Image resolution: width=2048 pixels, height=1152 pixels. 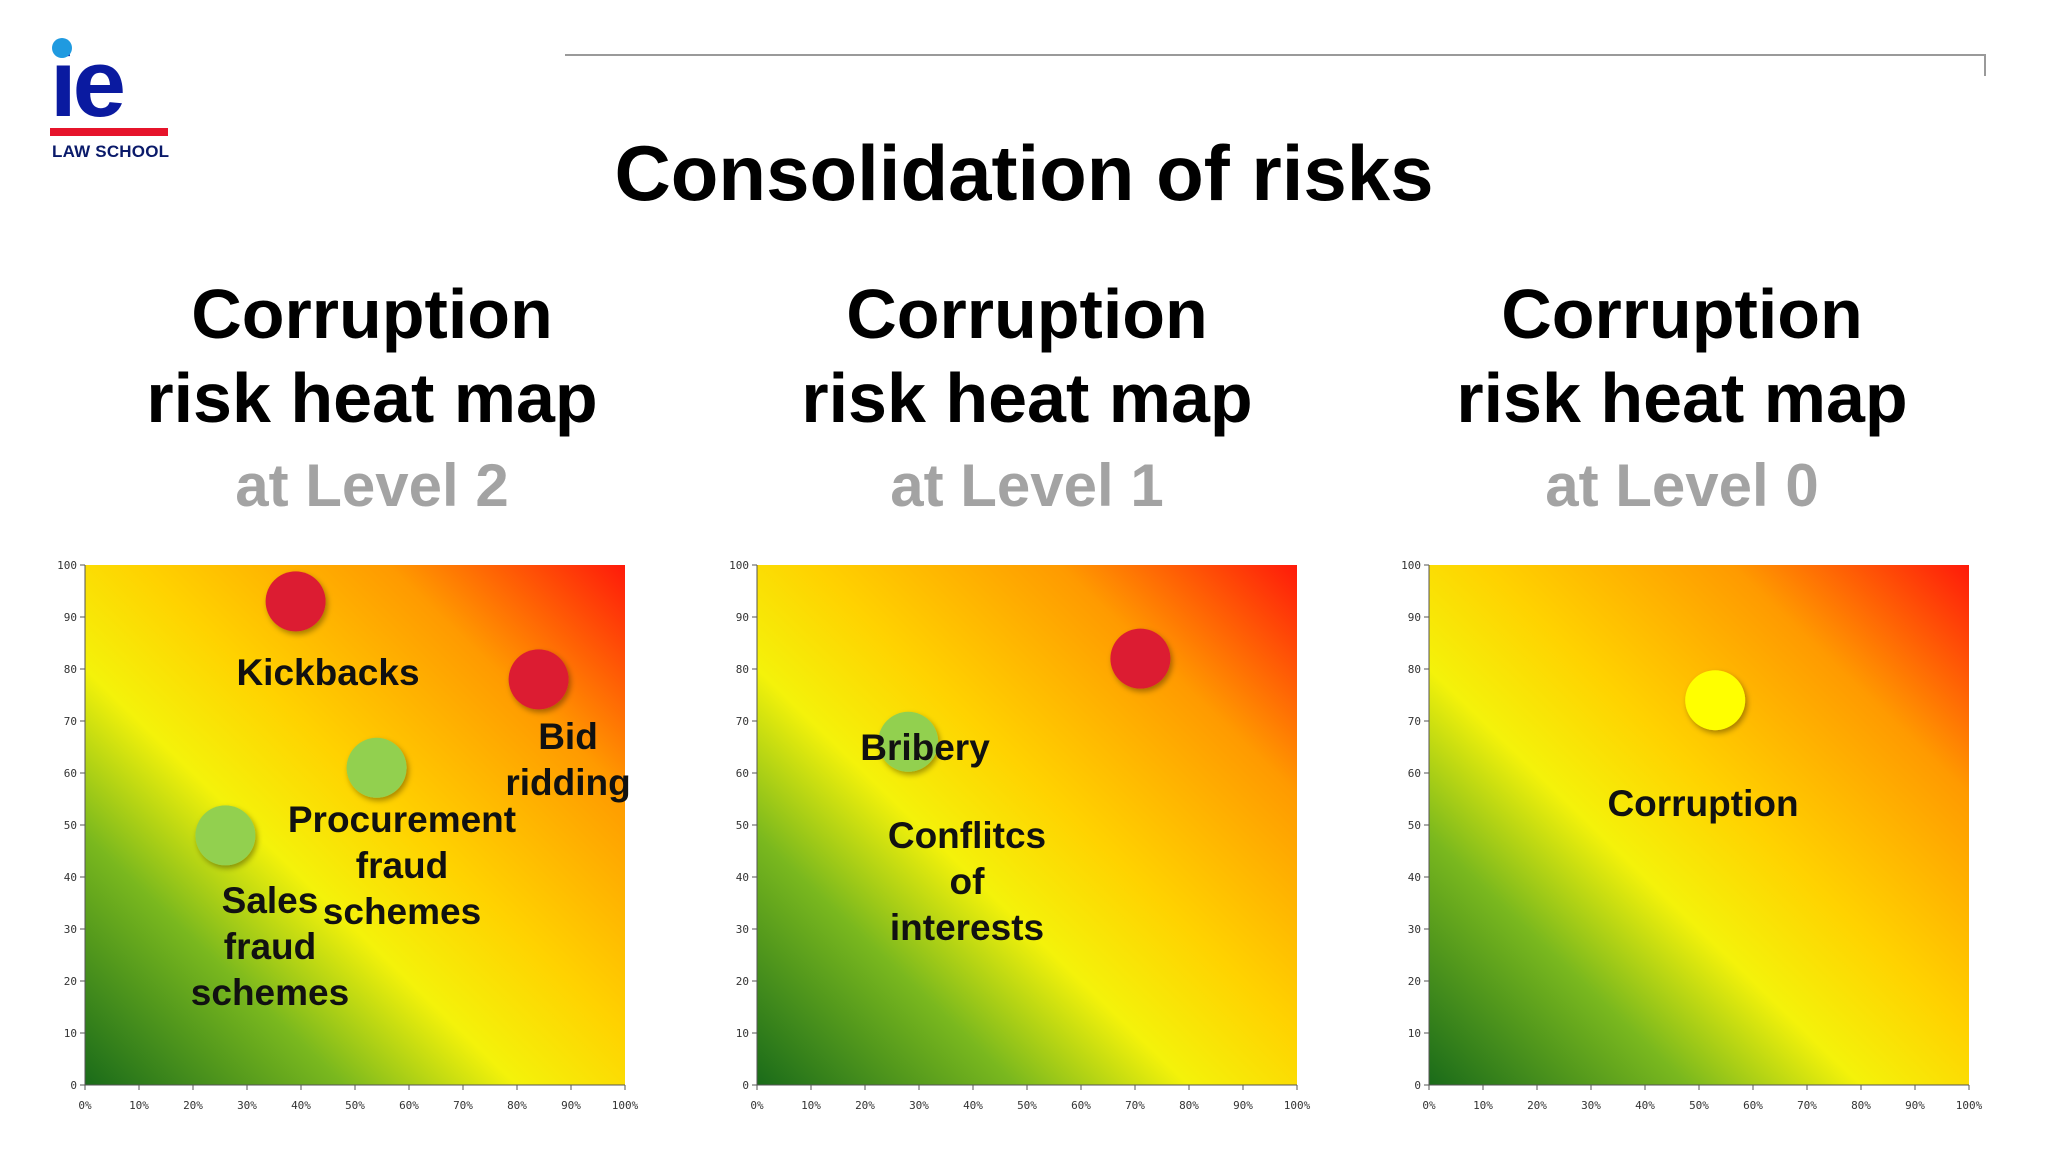 What do you see at coordinates (1024, 173) in the screenshot?
I see `slide-title: Consolidation of risks` at bounding box center [1024, 173].